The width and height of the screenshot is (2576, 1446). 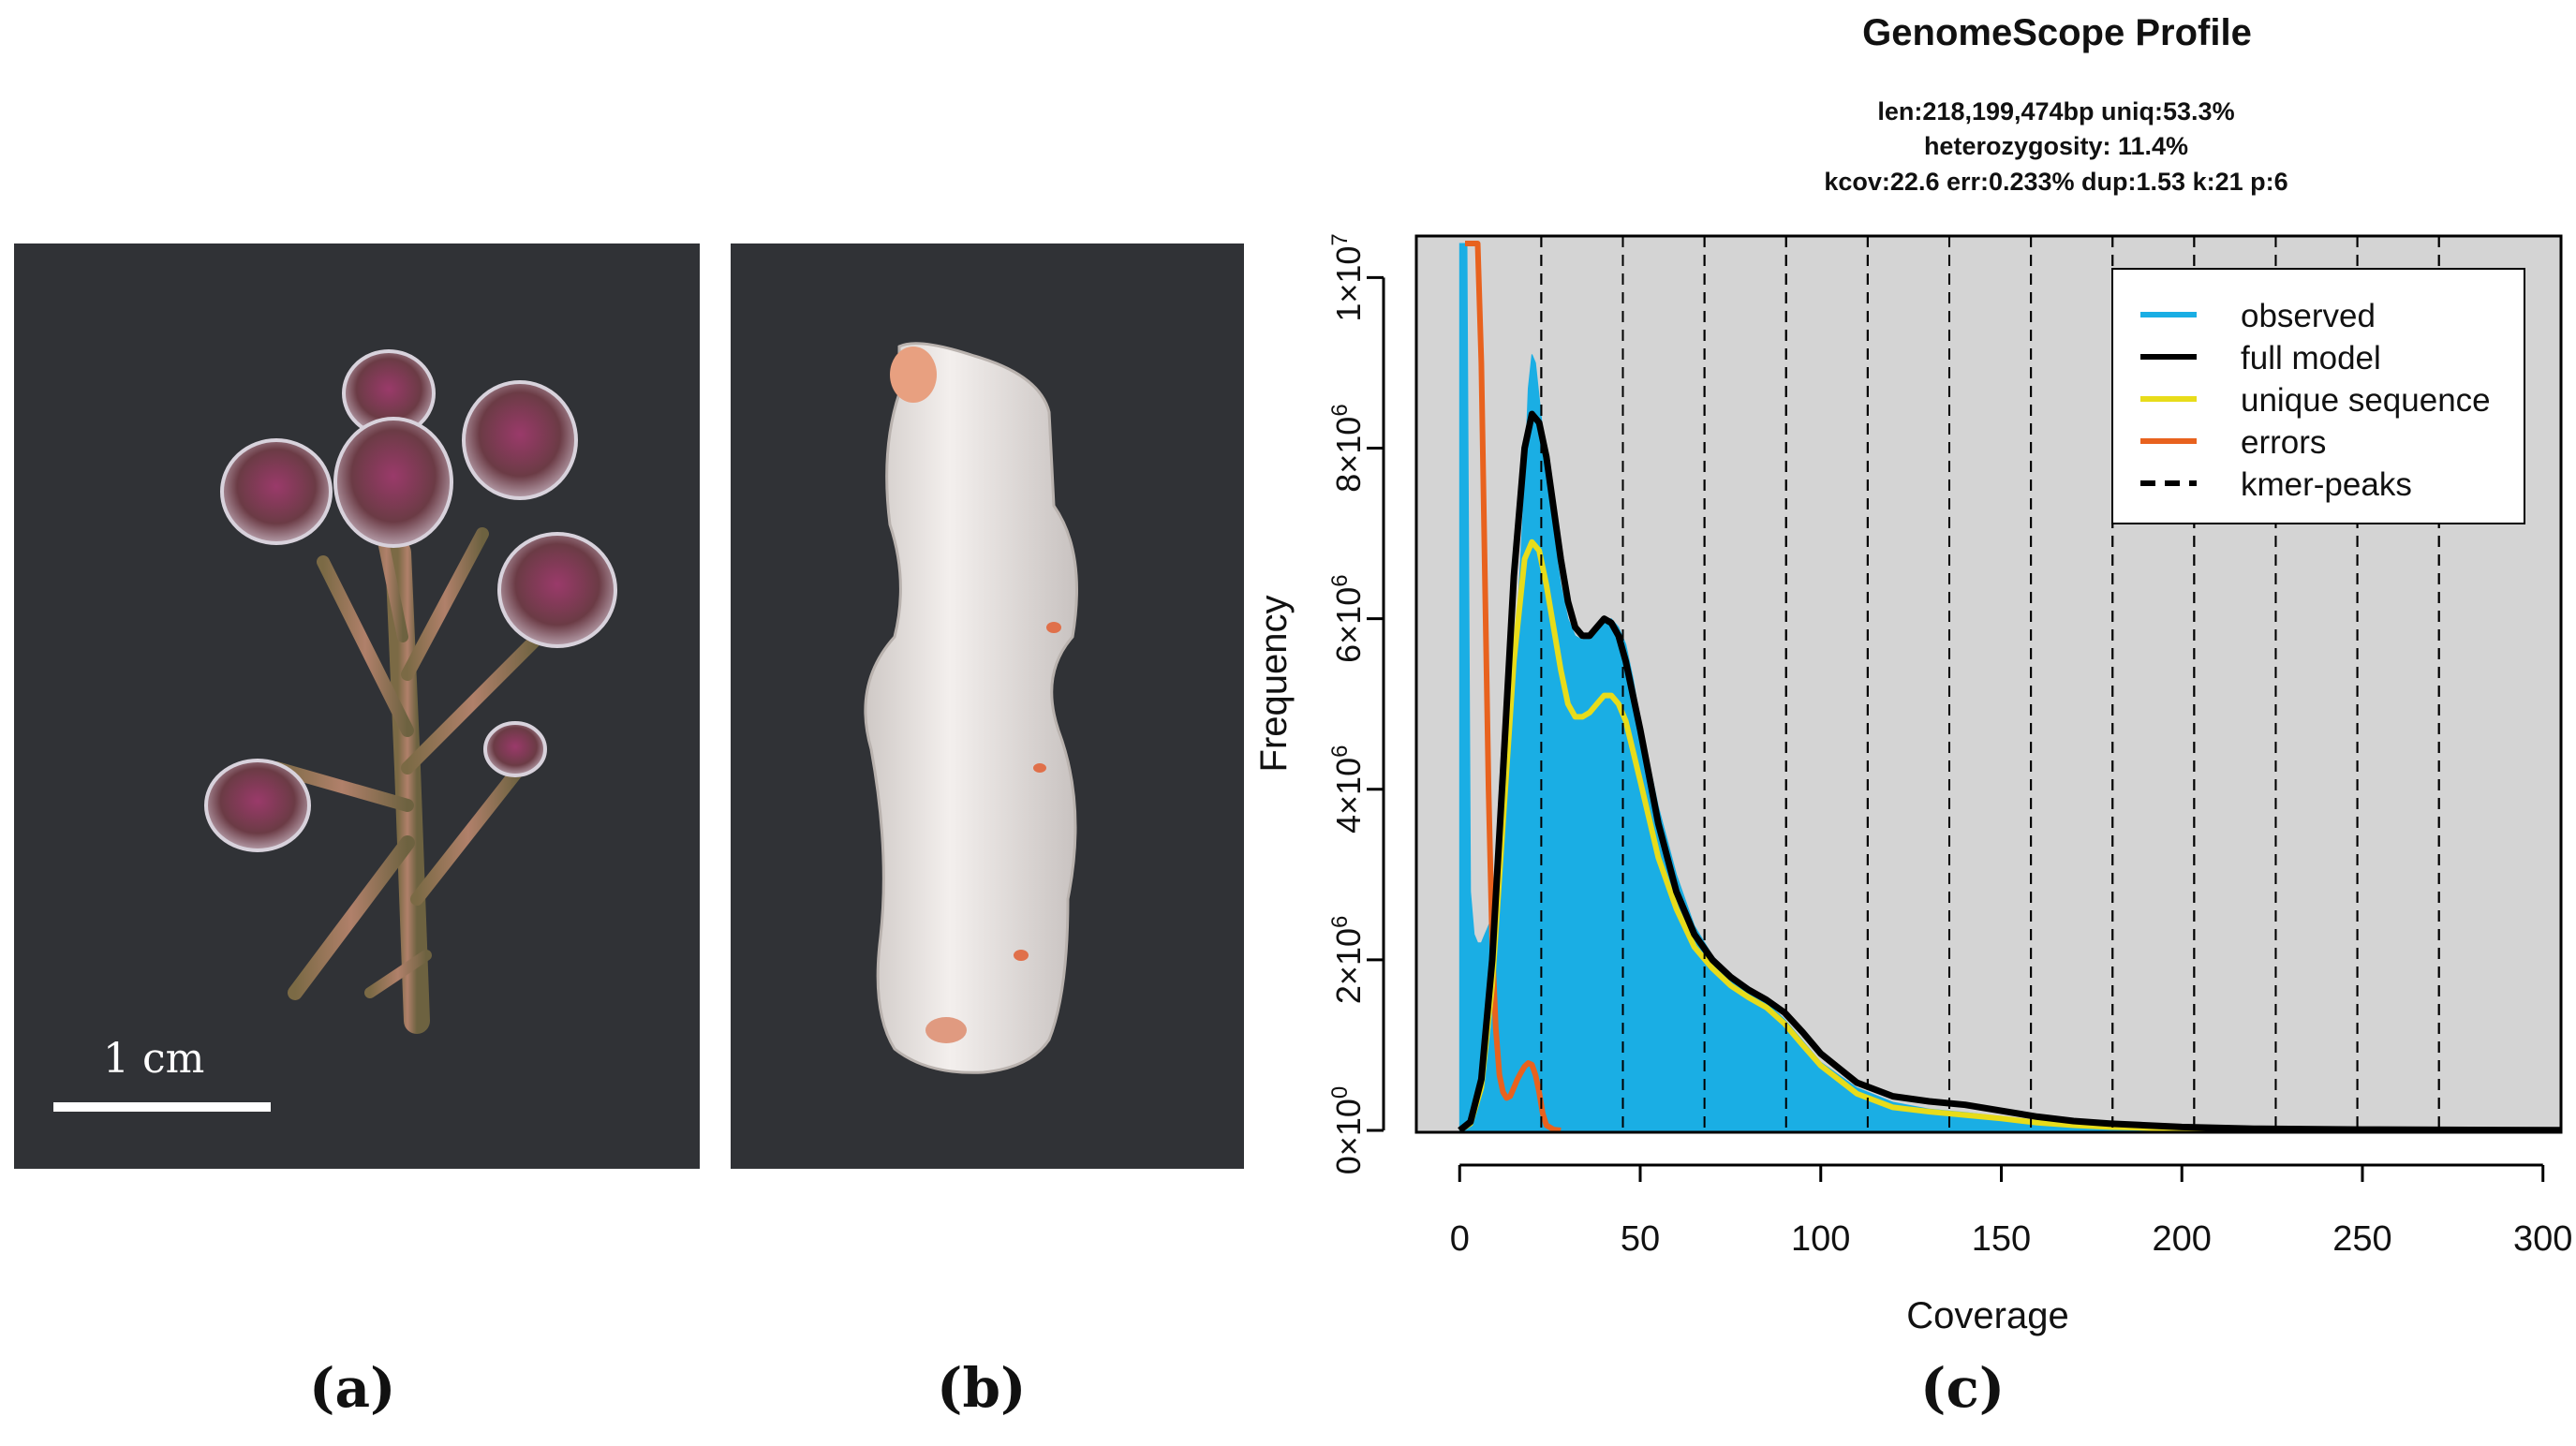 I want to click on x-tick-label: 300, so click(x=2542, y=1239).